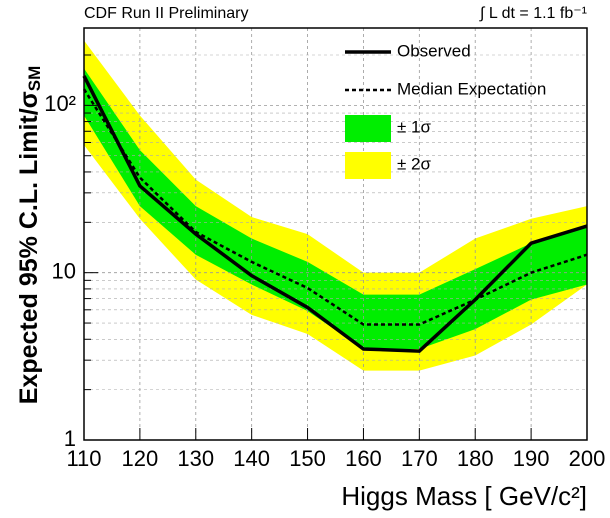 This screenshot has width=610, height=518. I want to click on y-tick-label: 10, so click(64, 270).